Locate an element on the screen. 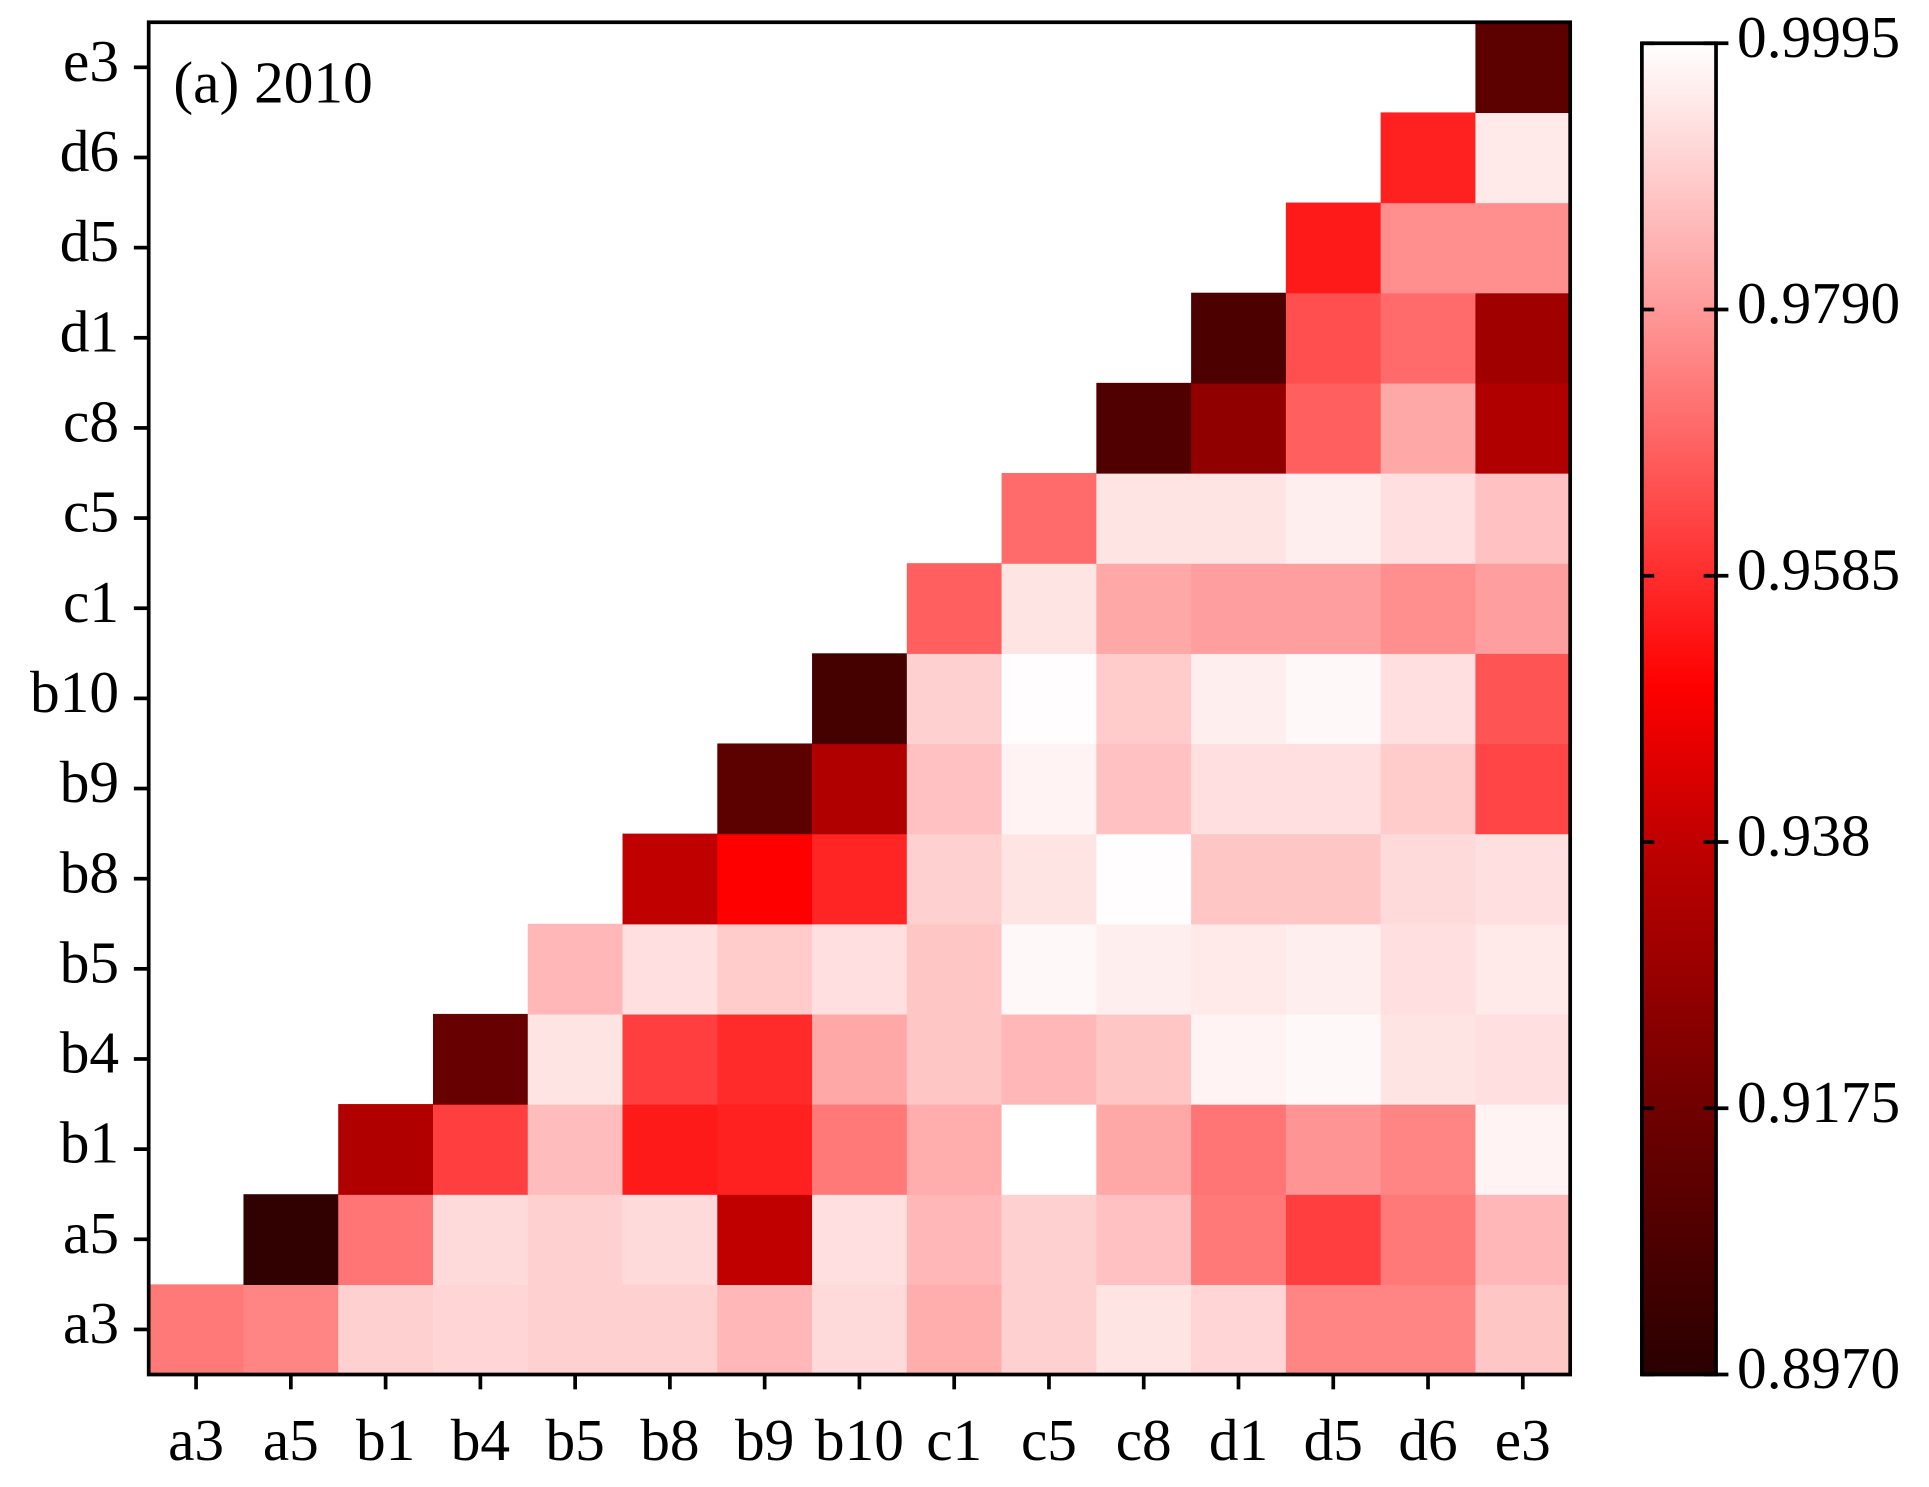  x-tick-label: c8 is located at coordinates (1144, 1440).